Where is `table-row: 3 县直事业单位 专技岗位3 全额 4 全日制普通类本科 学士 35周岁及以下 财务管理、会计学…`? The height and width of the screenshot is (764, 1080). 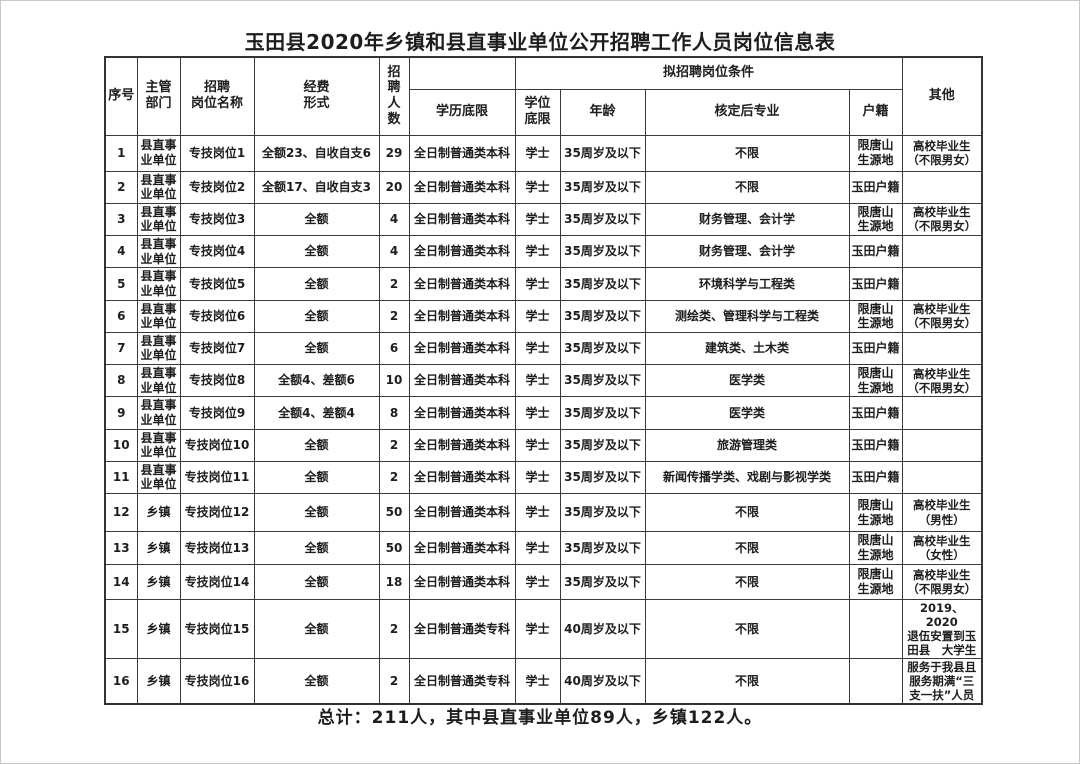 table-row: 3 县直事业单位 专技岗位3 全额 4 全日制普通类本科 学士 35周岁及以下 财务管理、会计学… is located at coordinates (543, 219).